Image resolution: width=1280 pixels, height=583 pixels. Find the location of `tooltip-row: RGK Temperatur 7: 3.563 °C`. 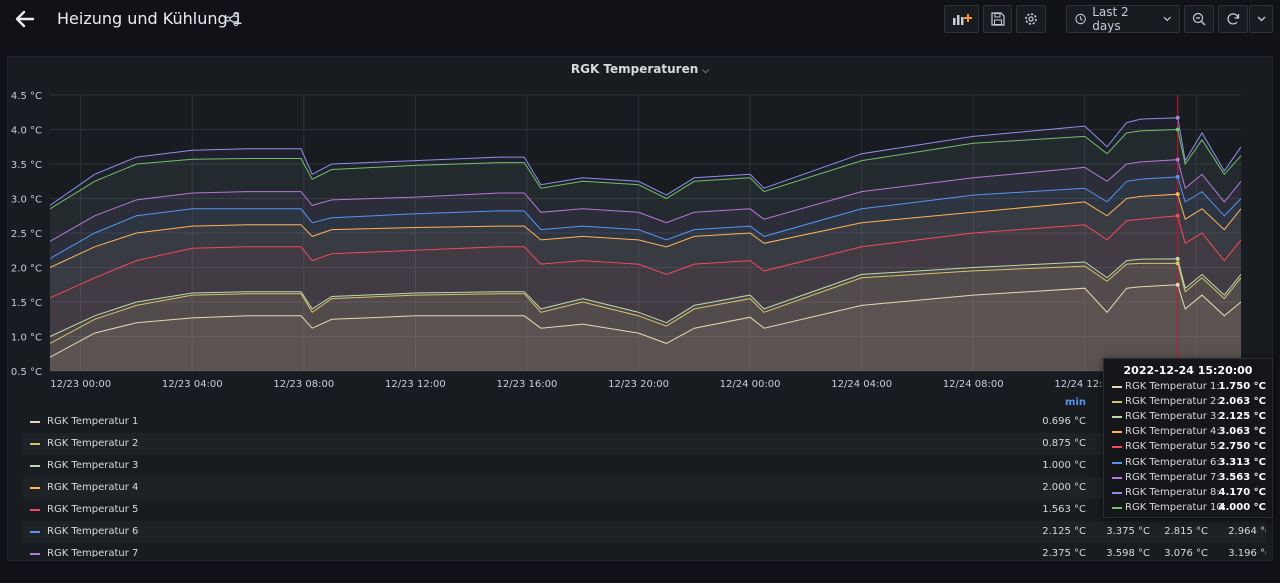

tooltip-row: RGK Temperatur 7: 3.563 °C is located at coordinates (1190, 478).